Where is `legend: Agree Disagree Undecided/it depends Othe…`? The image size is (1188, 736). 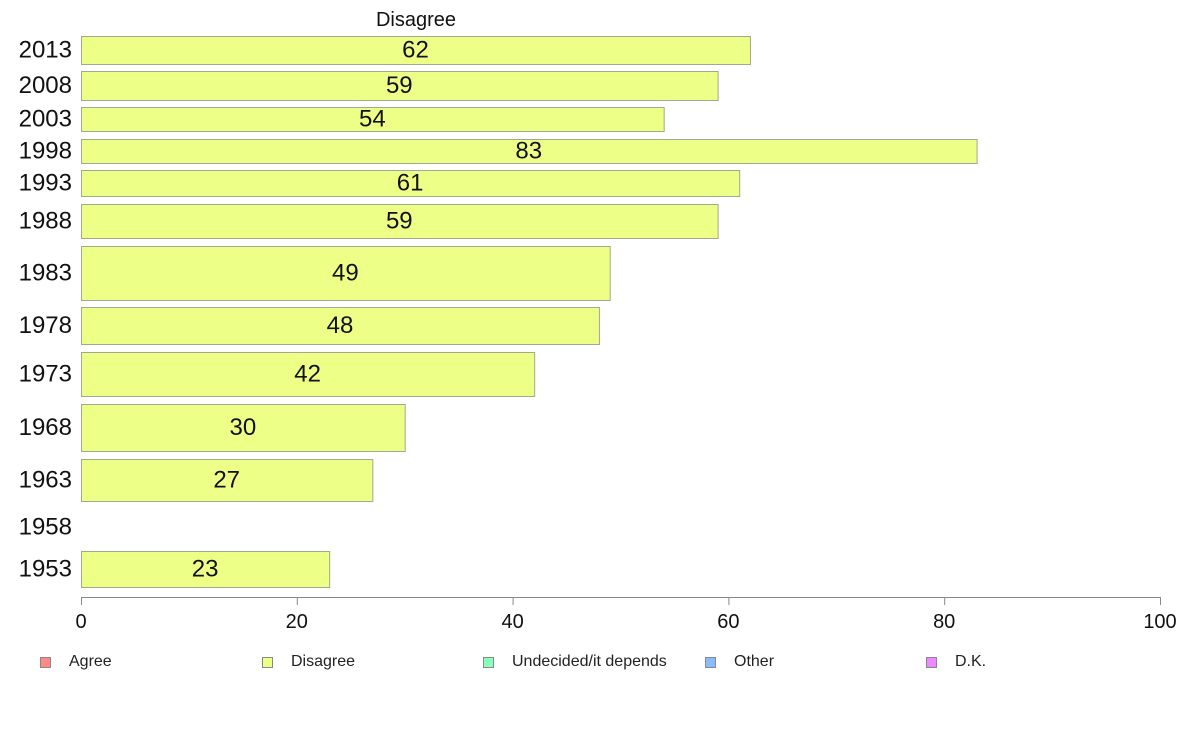
legend: Agree Disagree Undecided/it depends Othe… is located at coordinates (594, 662).